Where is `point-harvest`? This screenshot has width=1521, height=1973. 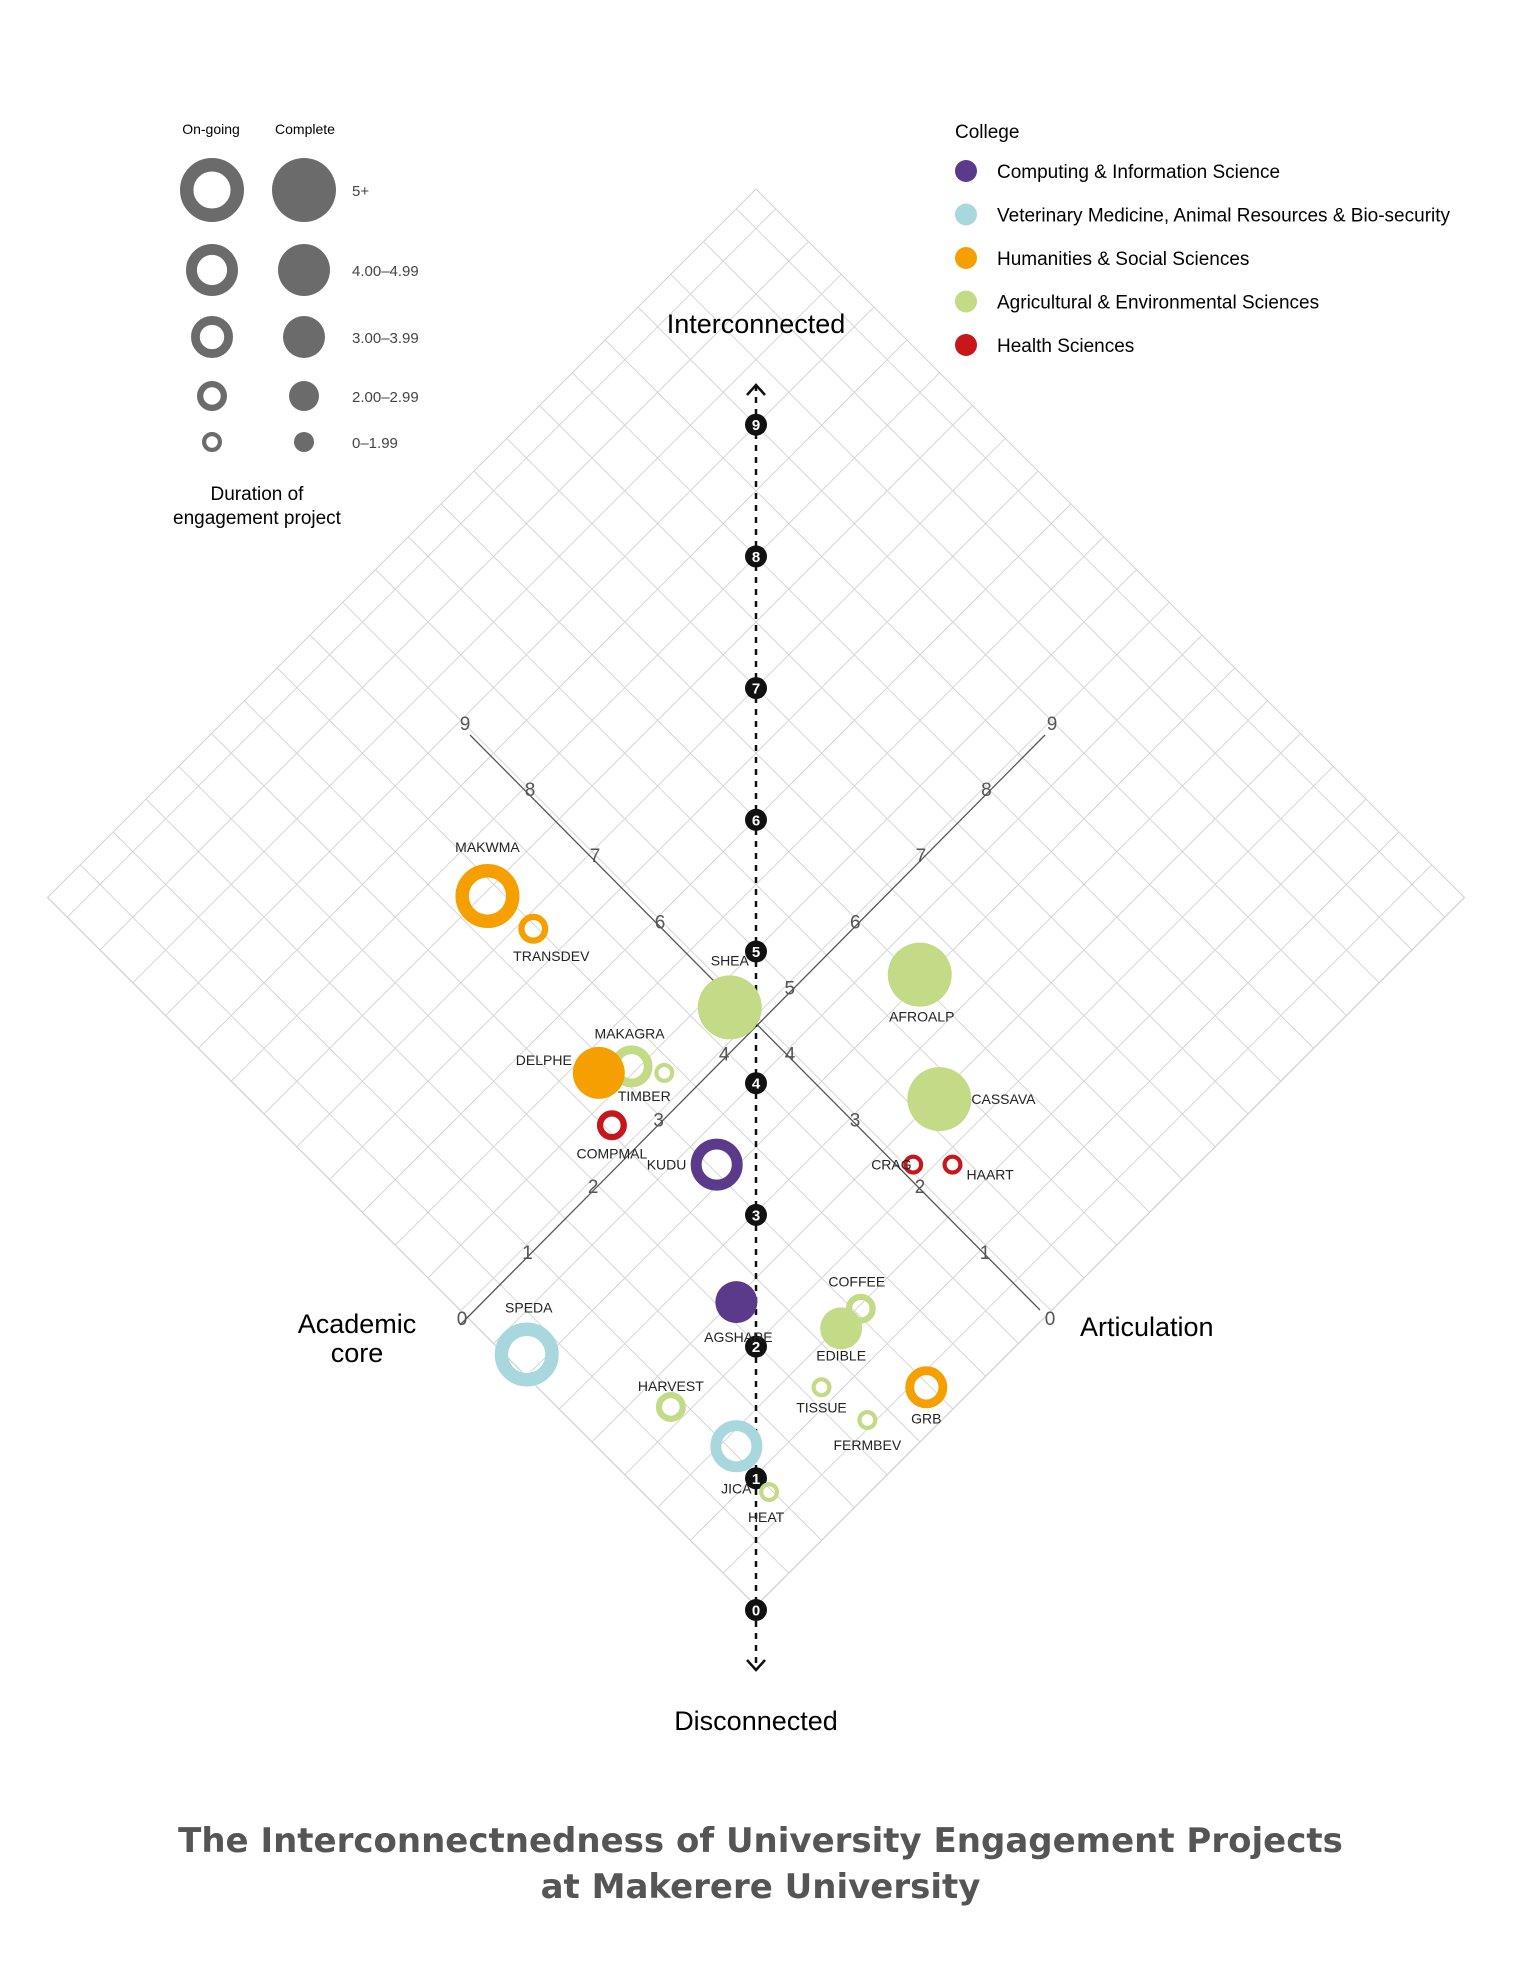 point-harvest is located at coordinates (670, 1406).